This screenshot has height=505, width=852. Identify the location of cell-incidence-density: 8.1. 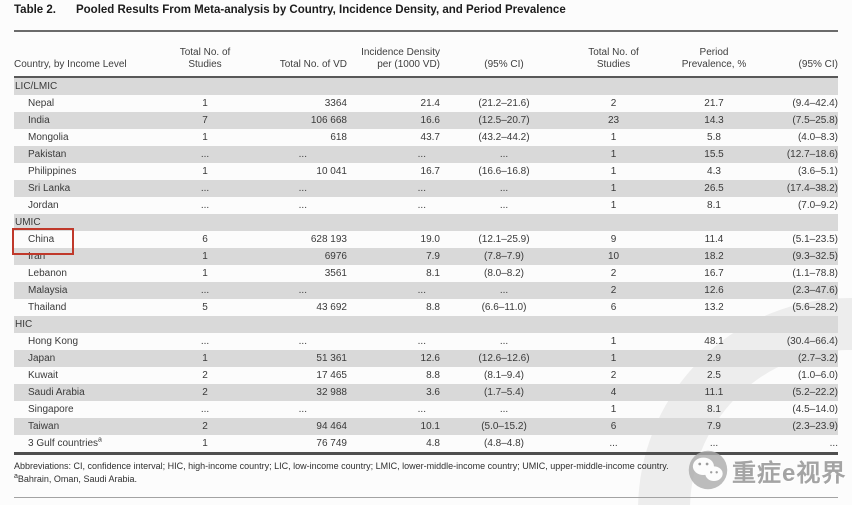
(433, 273).